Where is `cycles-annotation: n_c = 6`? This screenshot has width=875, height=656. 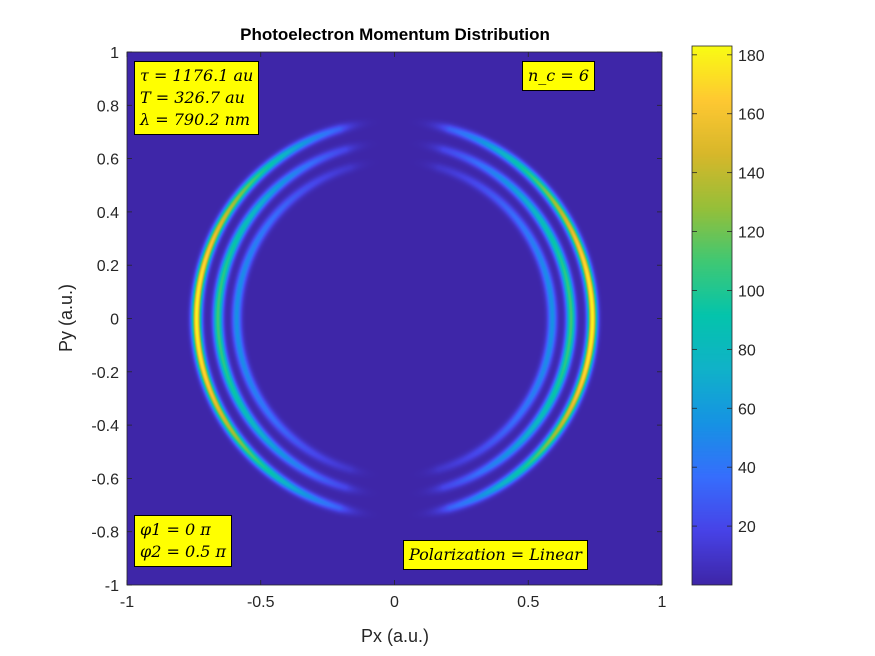 cycles-annotation: n_c = 6 is located at coordinates (559, 76).